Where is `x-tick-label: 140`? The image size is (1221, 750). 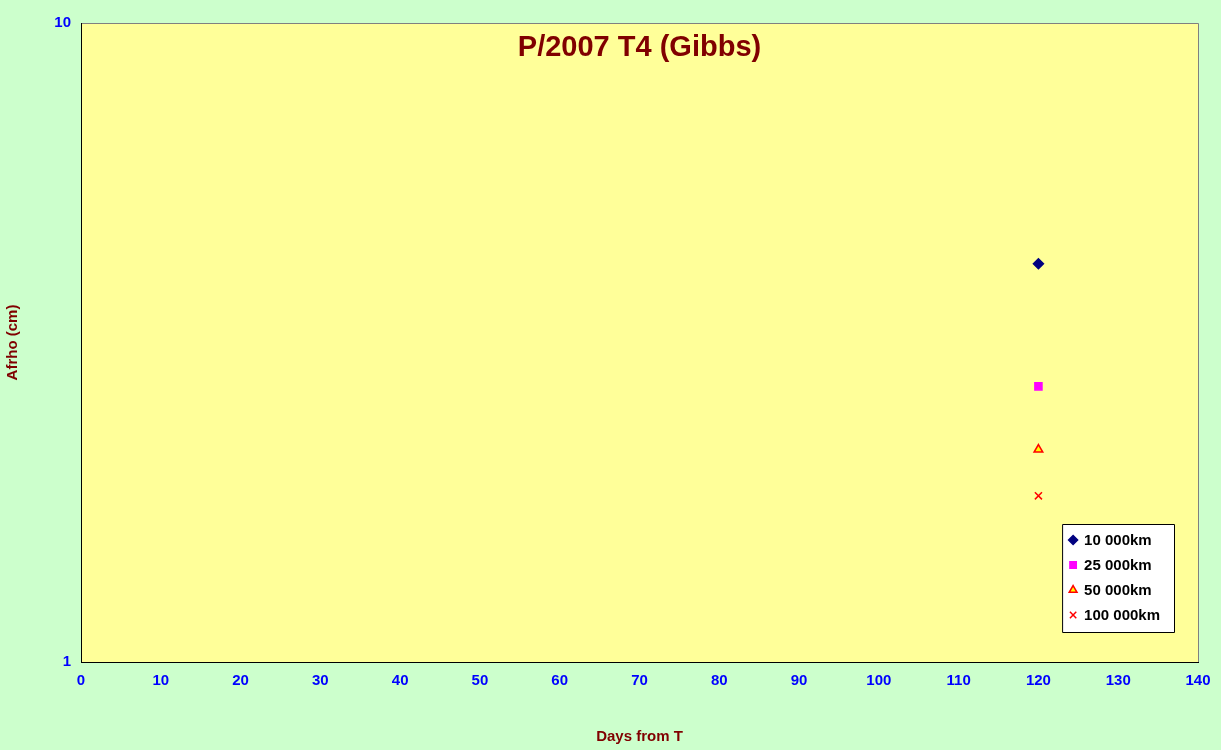 x-tick-label: 140 is located at coordinates (1198, 680).